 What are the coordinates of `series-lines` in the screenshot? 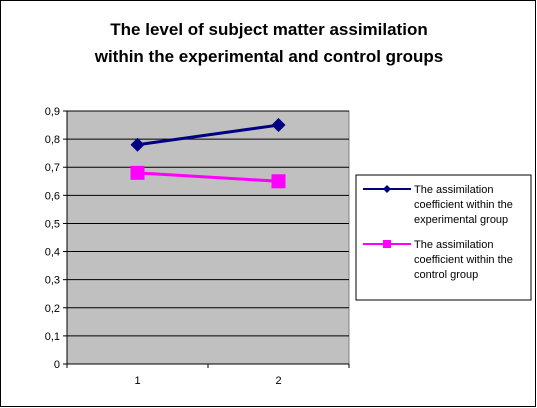 It's located at (208, 153).